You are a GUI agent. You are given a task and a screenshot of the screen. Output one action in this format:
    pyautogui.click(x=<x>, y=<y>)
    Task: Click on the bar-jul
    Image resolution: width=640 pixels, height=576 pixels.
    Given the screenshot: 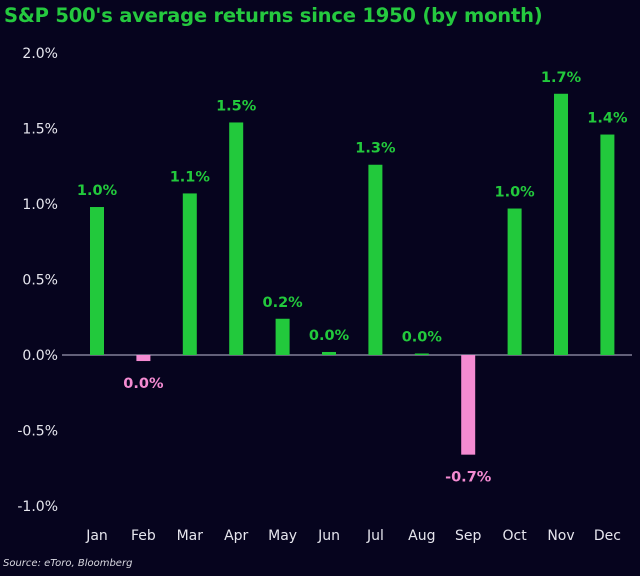 What is the action you would take?
    pyautogui.click(x=375, y=259)
    